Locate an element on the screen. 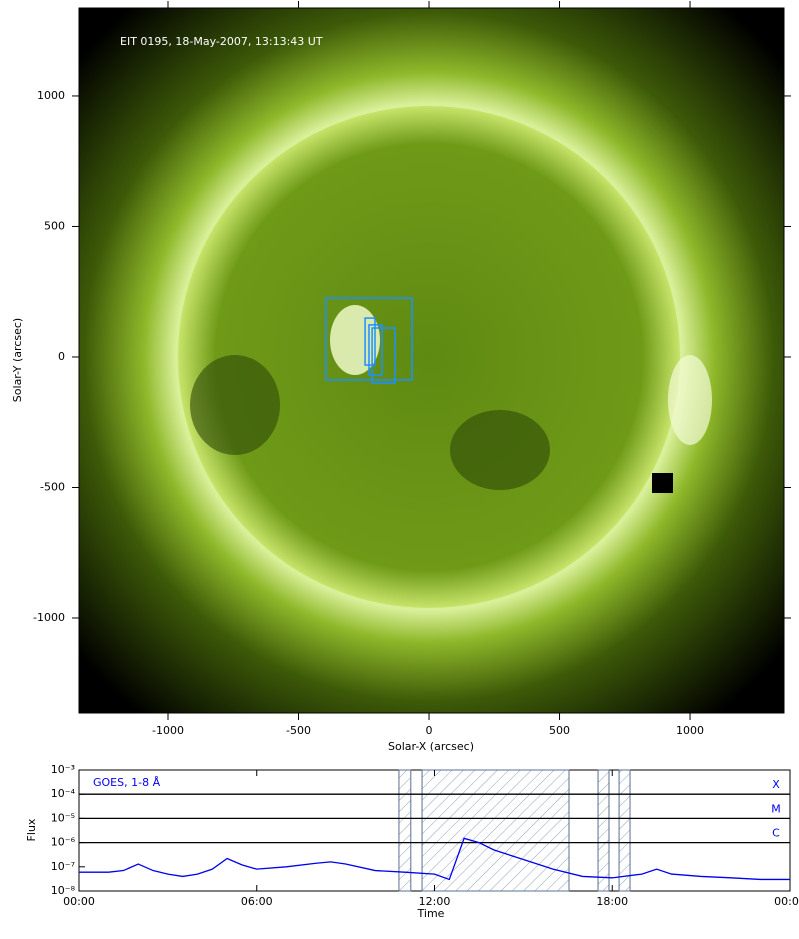 The image size is (799, 939). y-tick-label: -500 is located at coordinates (52, 486).